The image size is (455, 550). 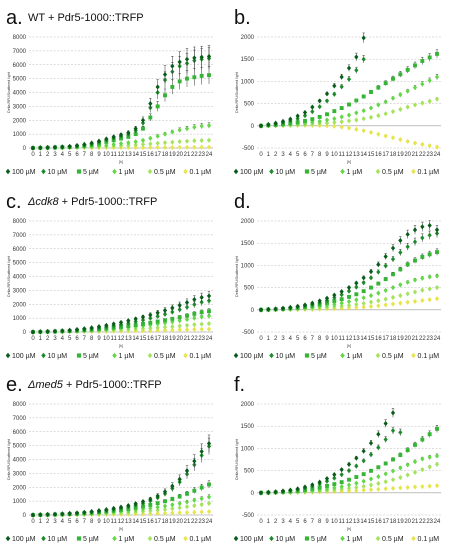 What do you see at coordinates (261, 155) in the screenshot?
I see `x-tick-label: 0` at bounding box center [261, 155].